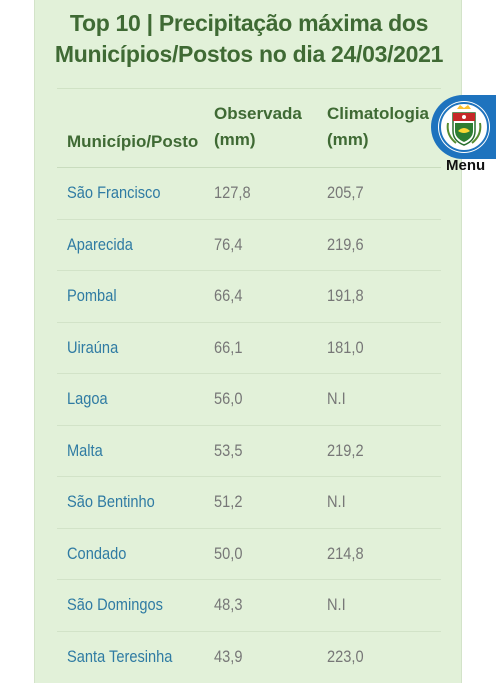 This screenshot has width=496, height=683. Describe the element at coordinates (92, 295) in the screenshot. I see `municipio-link: Pombal` at that location.